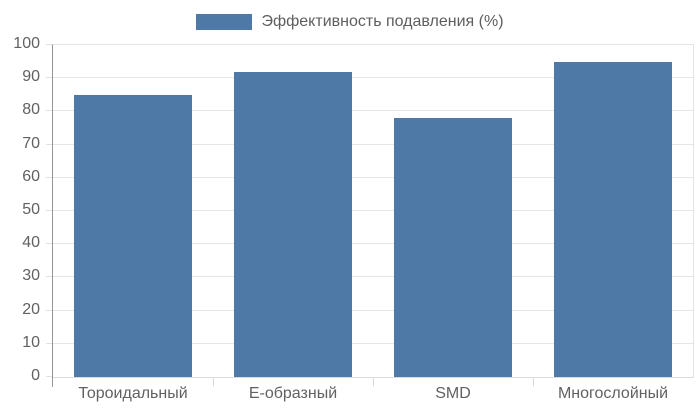  What do you see at coordinates (224, 22) in the screenshot?
I see `legend-swatch` at bounding box center [224, 22].